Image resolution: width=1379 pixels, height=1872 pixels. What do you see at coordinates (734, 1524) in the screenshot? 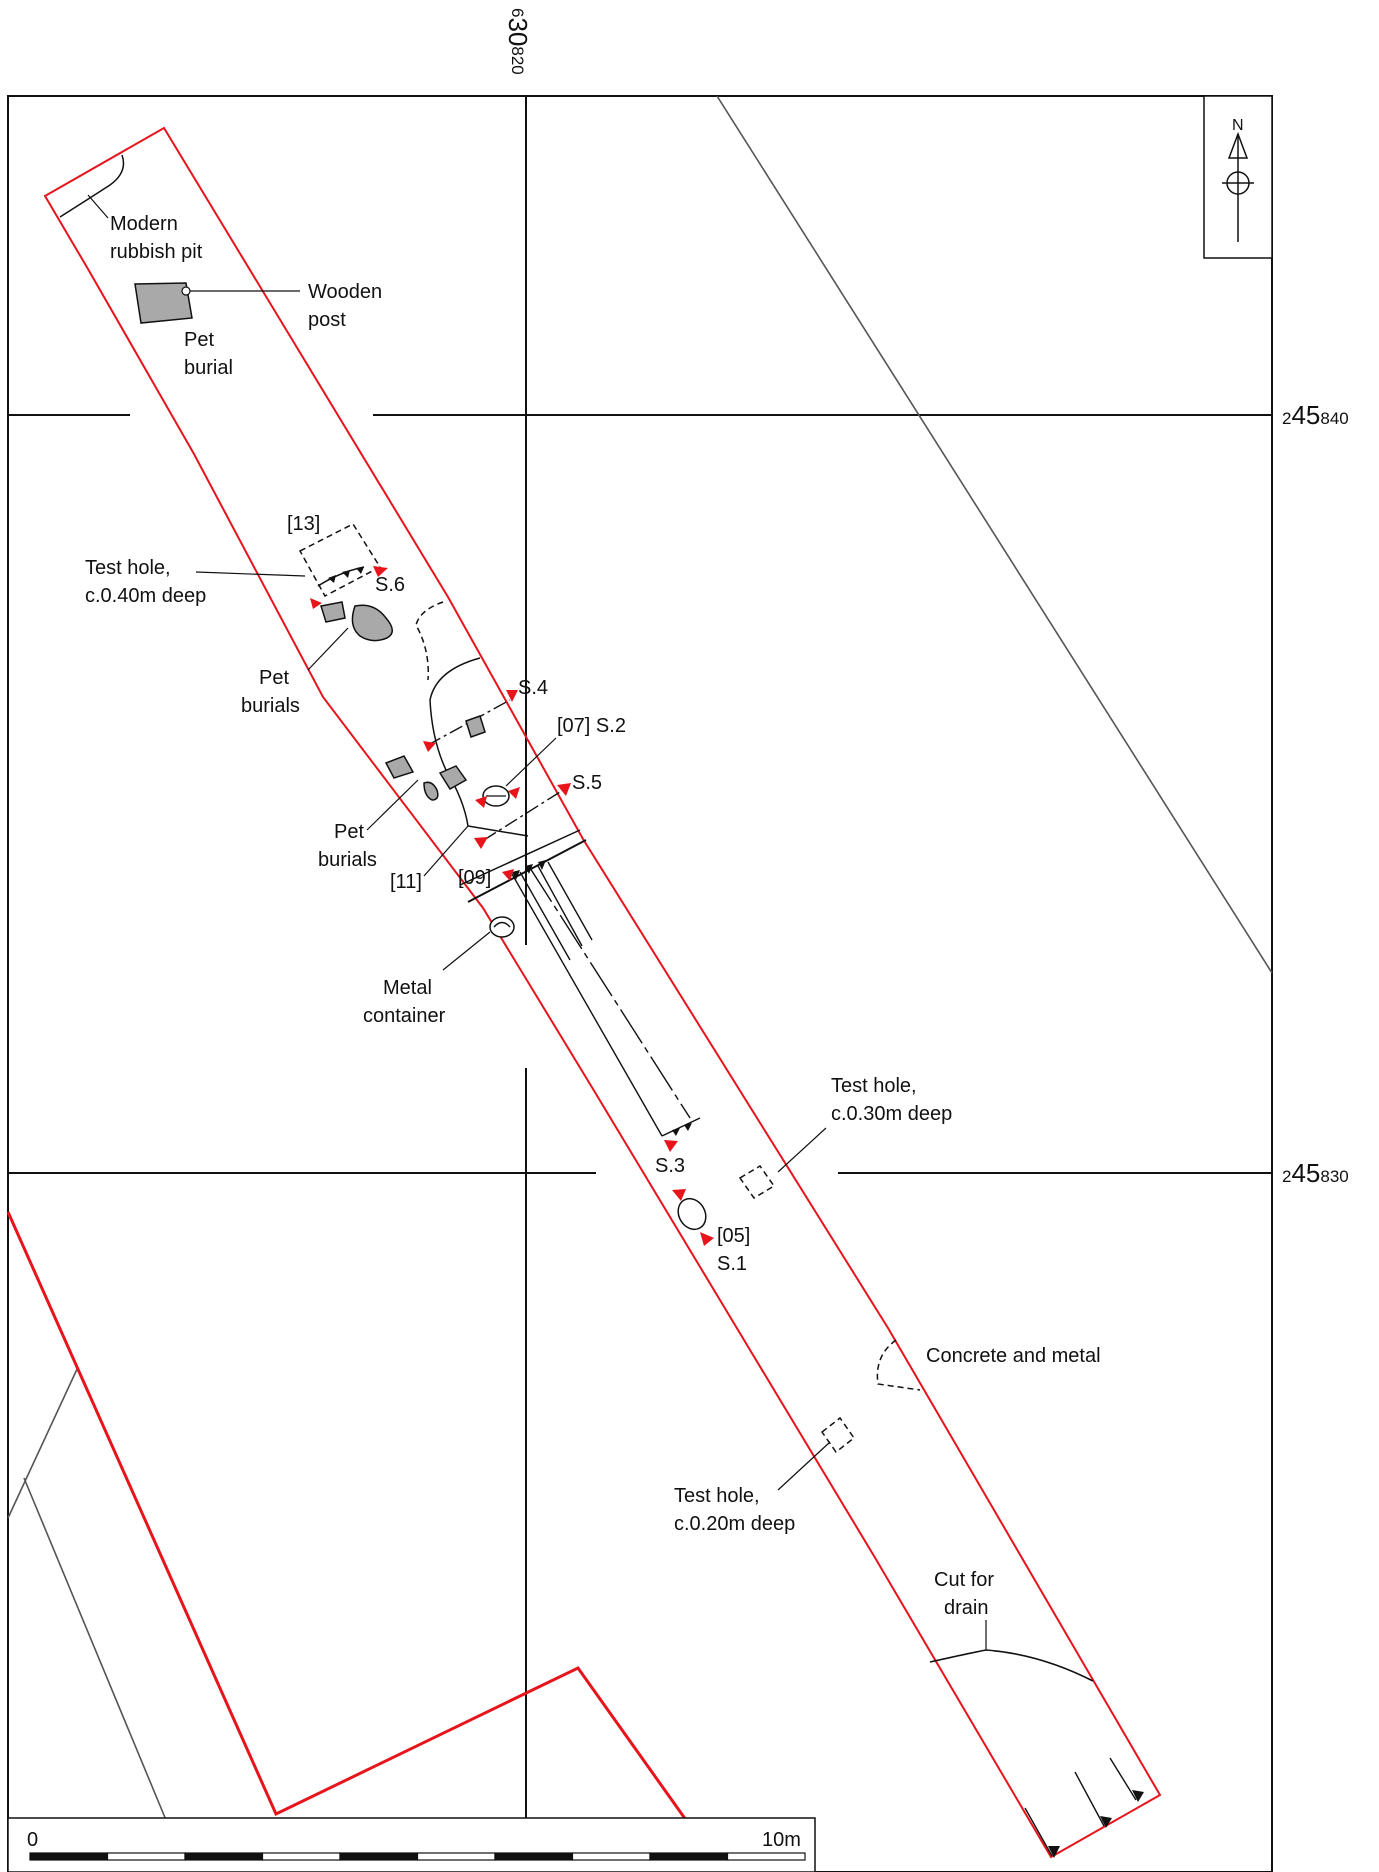
I see `label-test-hole-020-2: c.0.20m deep` at bounding box center [734, 1524].